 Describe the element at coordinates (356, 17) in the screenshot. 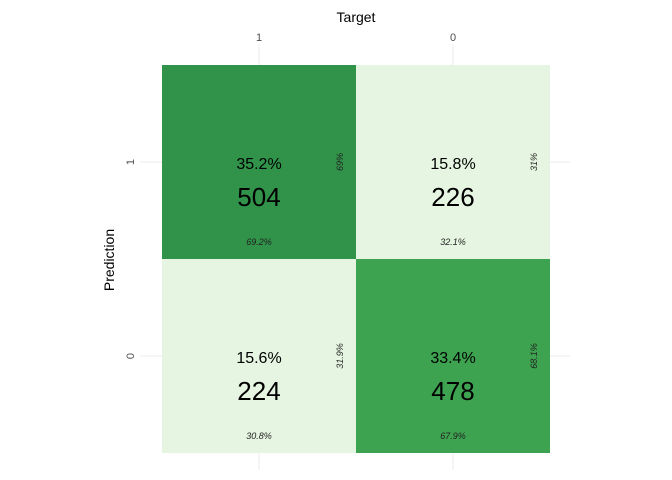

I see `x-axis-title: Target` at that location.